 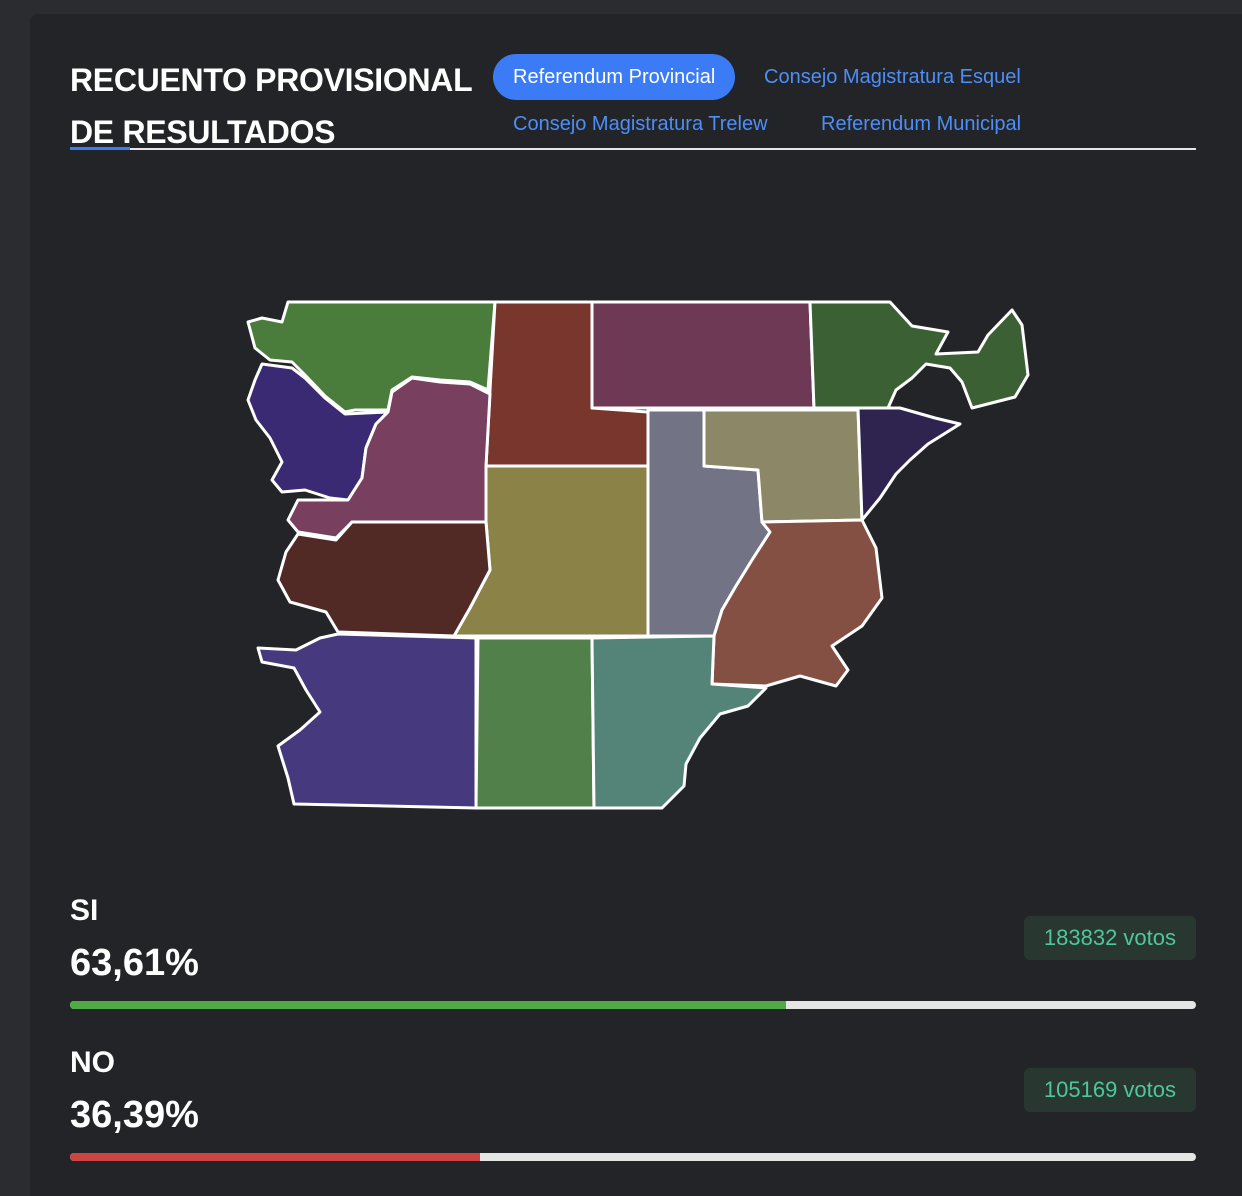 What do you see at coordinates (633, 149) in the screenshot?
I see `tabs-divider` at bounding box center [633, 149].